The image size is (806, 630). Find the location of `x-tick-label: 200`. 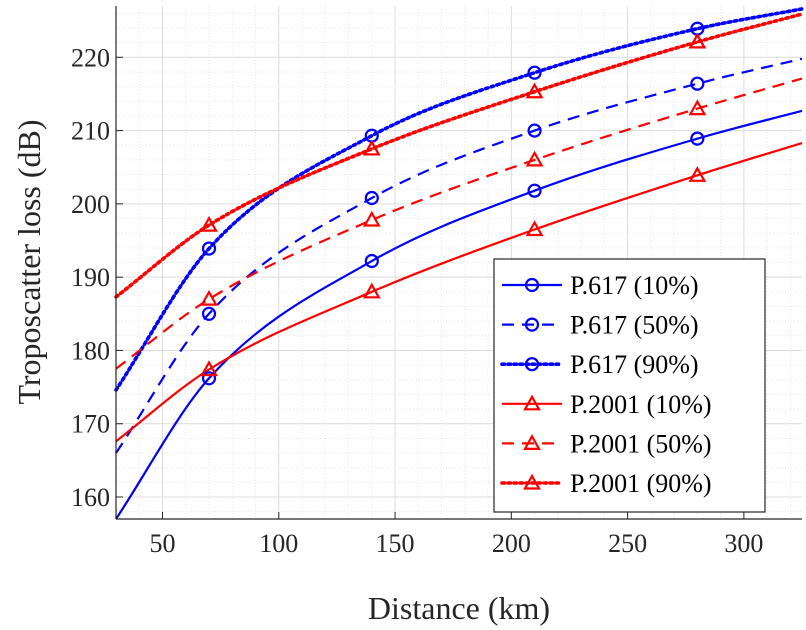

x-tick-label: 200 is located at coordinates (511, 543).